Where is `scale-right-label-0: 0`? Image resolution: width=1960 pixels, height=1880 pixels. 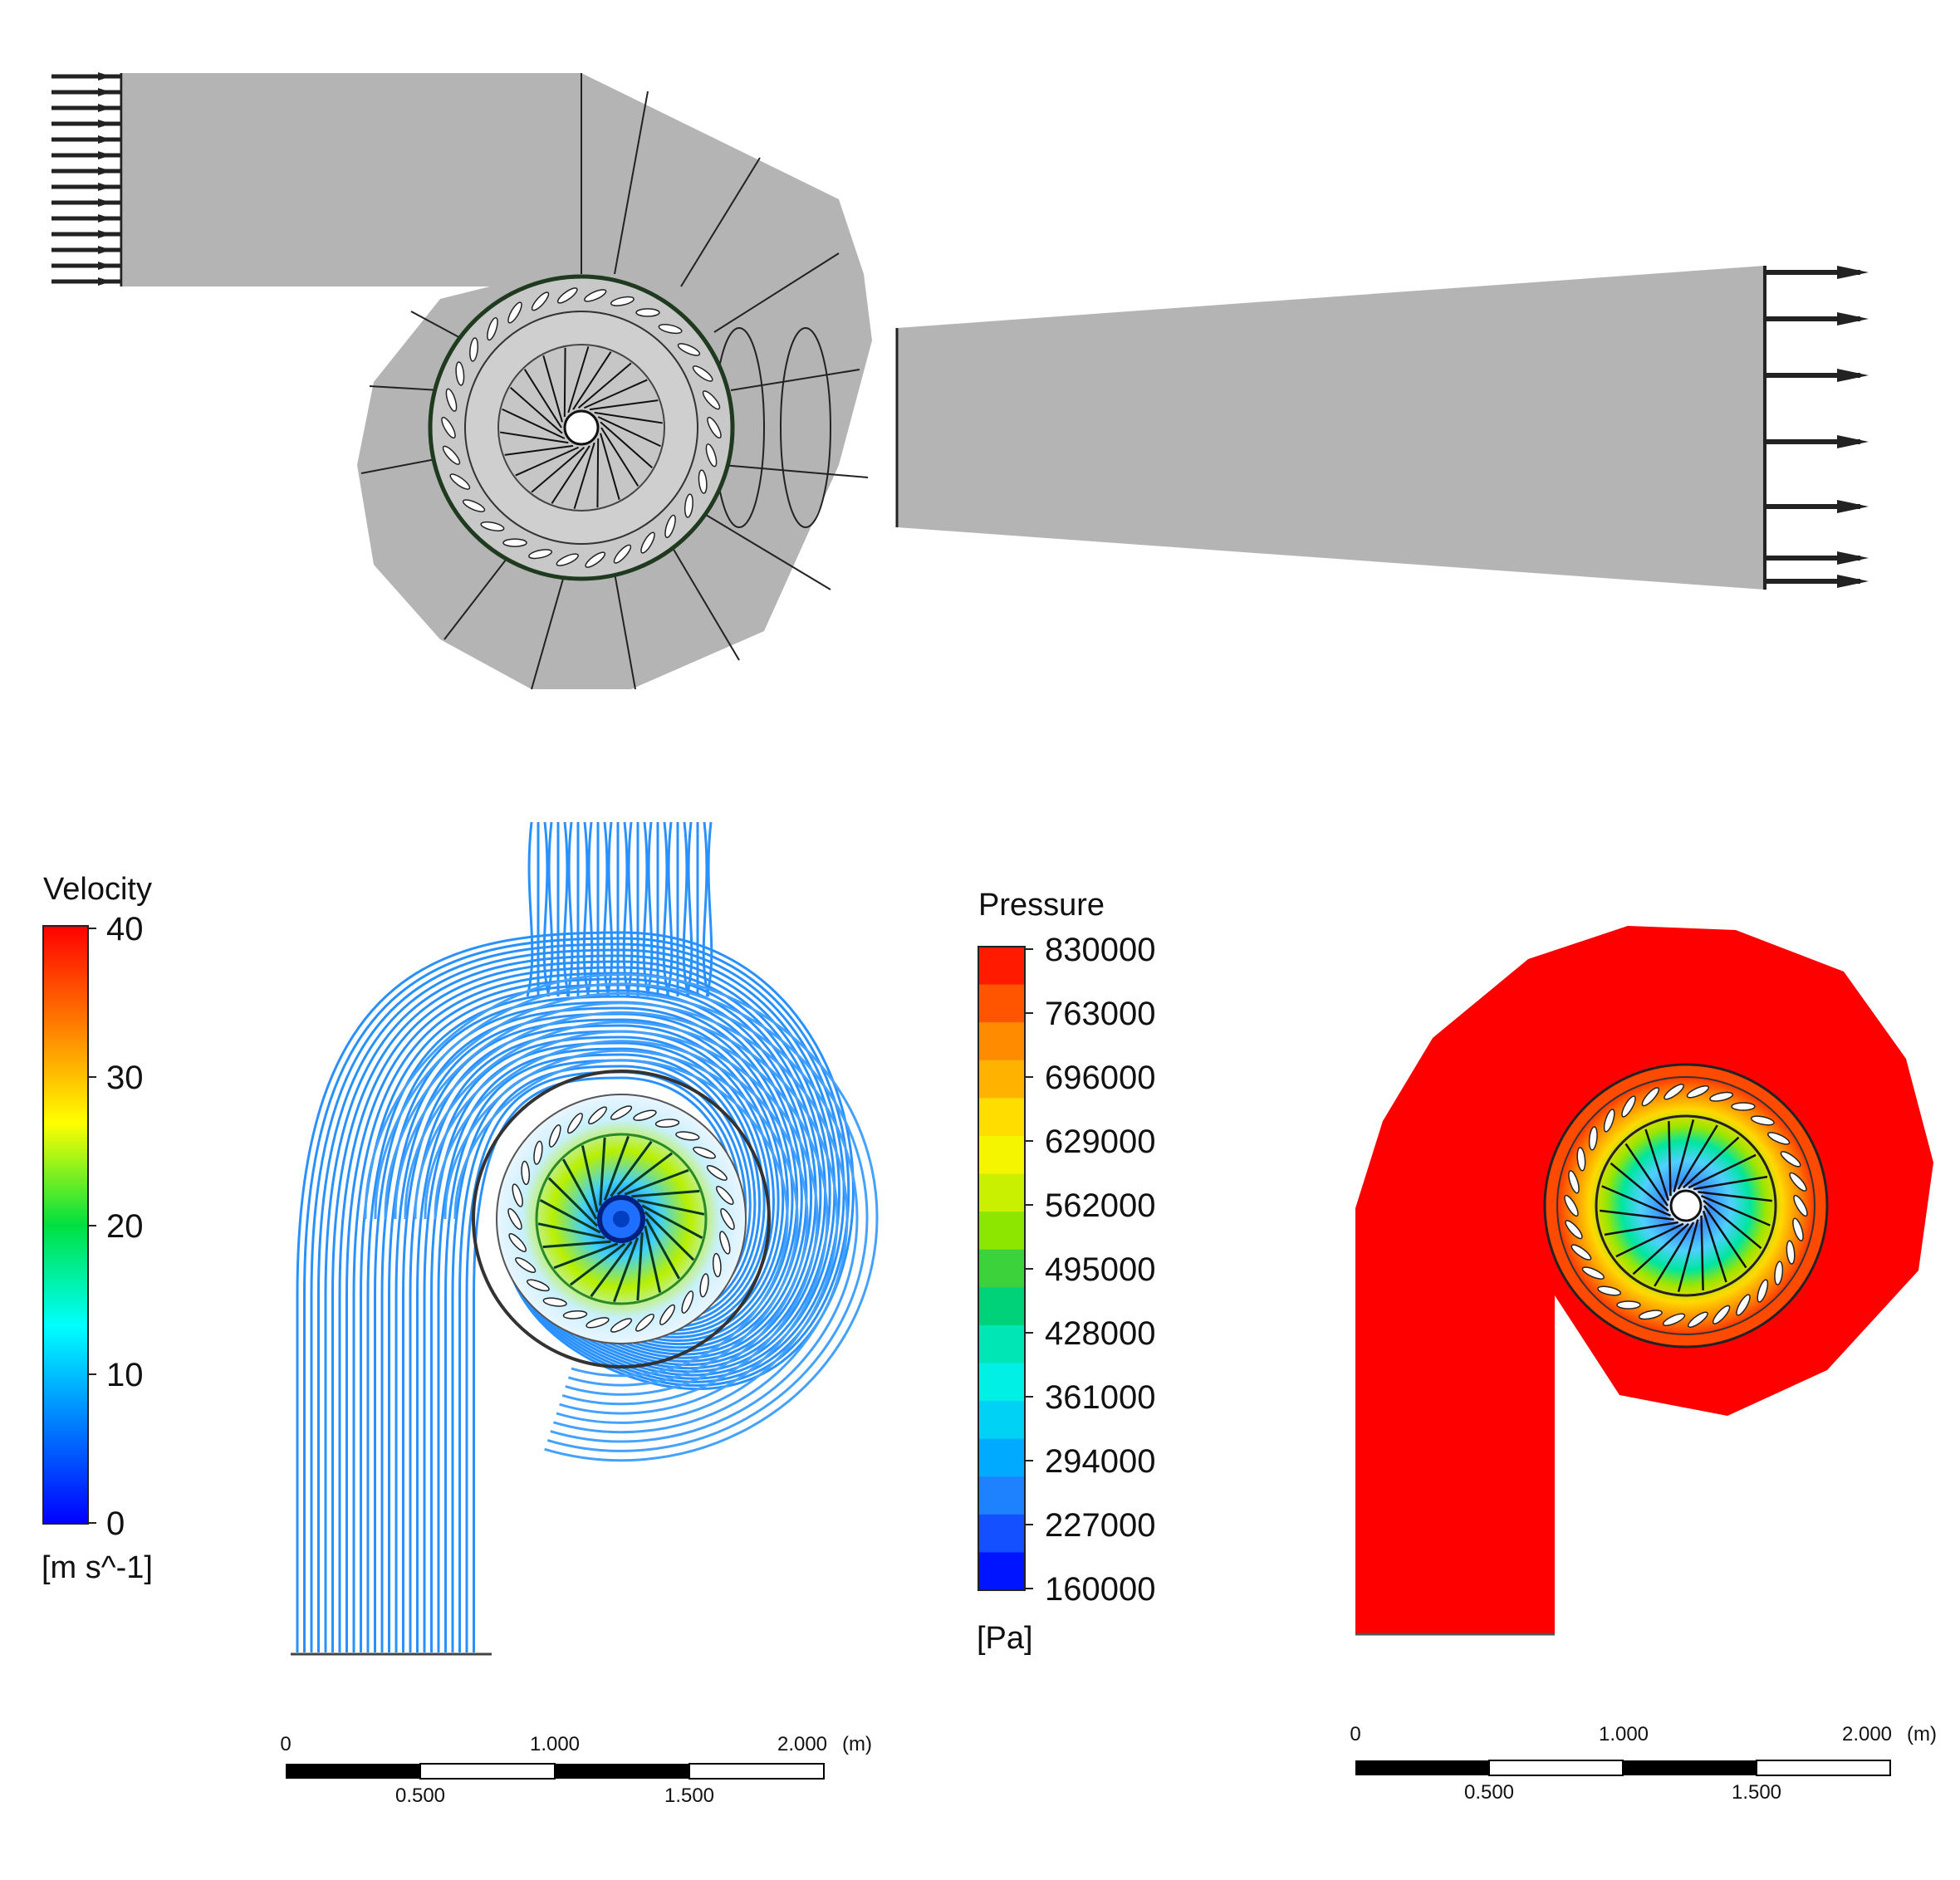
scale-right-label-0: 0 is located at coordinates (1355, 1734).